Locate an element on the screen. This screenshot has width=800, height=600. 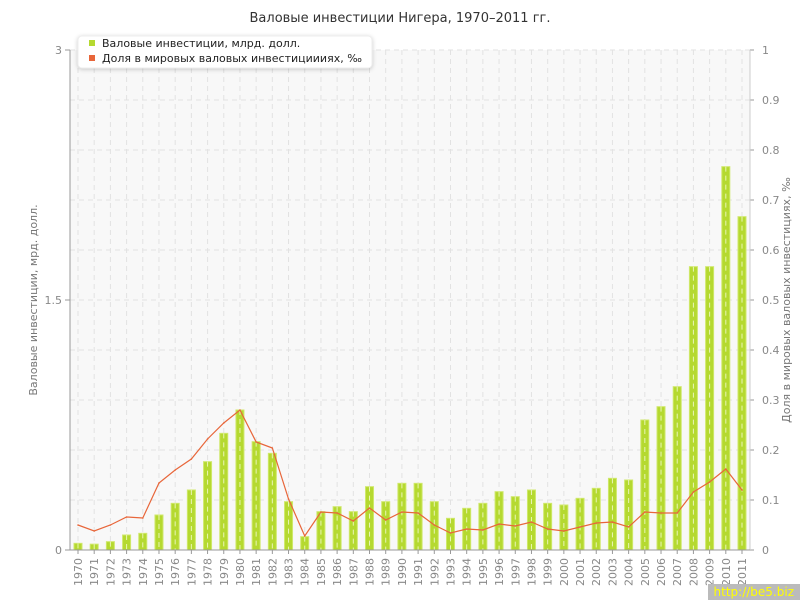
y-tick-label: 1.5 is located at coordinates (54, 300).